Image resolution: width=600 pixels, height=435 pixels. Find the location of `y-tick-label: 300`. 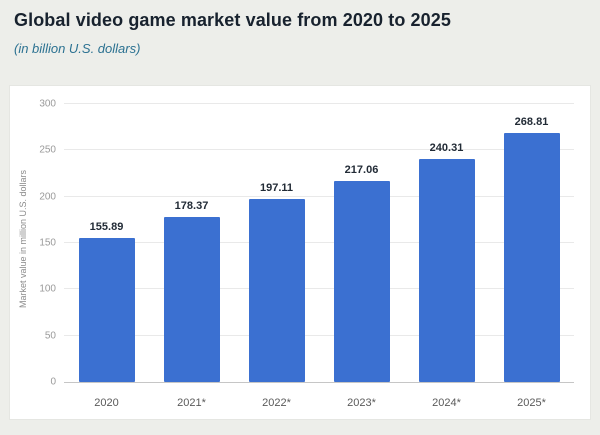

y-tick-label: 300 is located at coordinates (47, 104).